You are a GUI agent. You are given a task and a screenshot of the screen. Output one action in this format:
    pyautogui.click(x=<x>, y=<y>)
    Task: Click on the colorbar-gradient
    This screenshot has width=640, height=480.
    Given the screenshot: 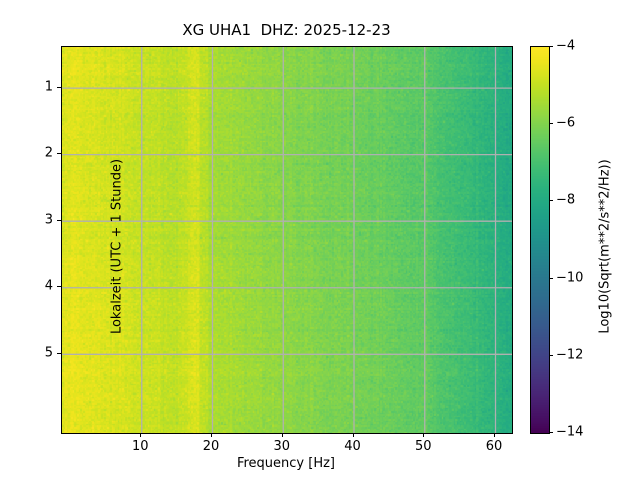 What is the action you would take?
    pyautogui.click(x=540, y=240)
    